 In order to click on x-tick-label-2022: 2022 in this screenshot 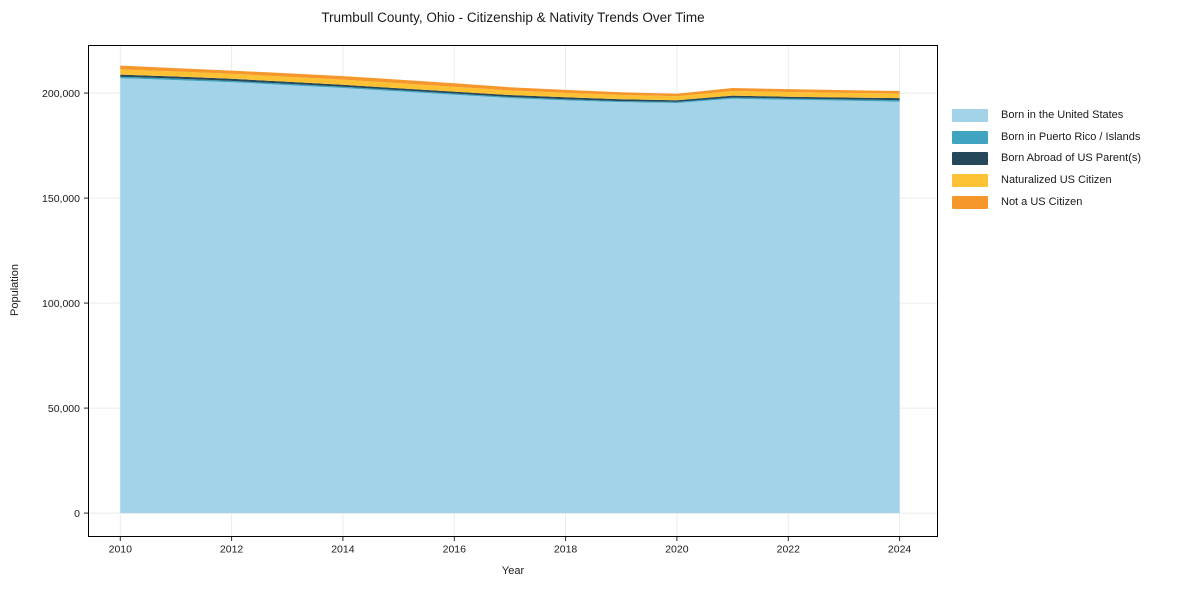, I will do `click(789, 550)`.